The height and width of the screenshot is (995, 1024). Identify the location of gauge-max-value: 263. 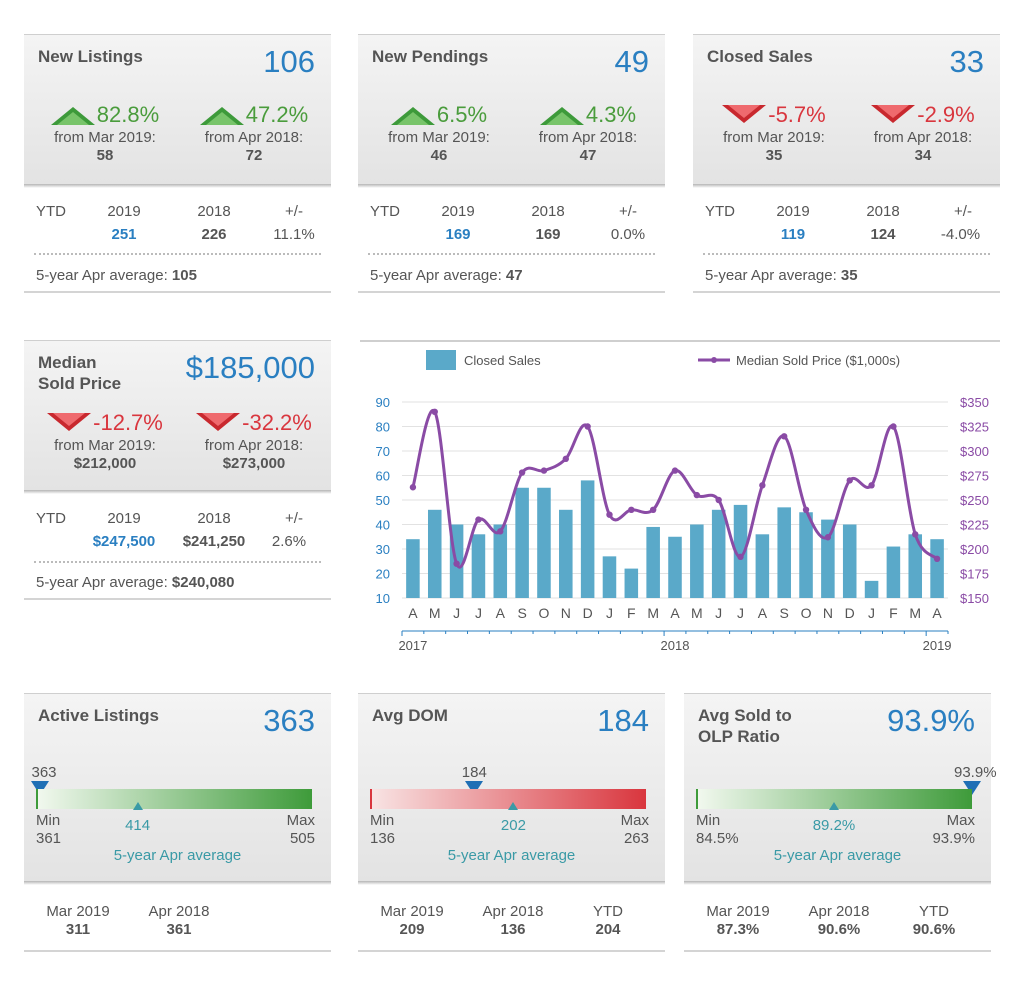
(636, 838).